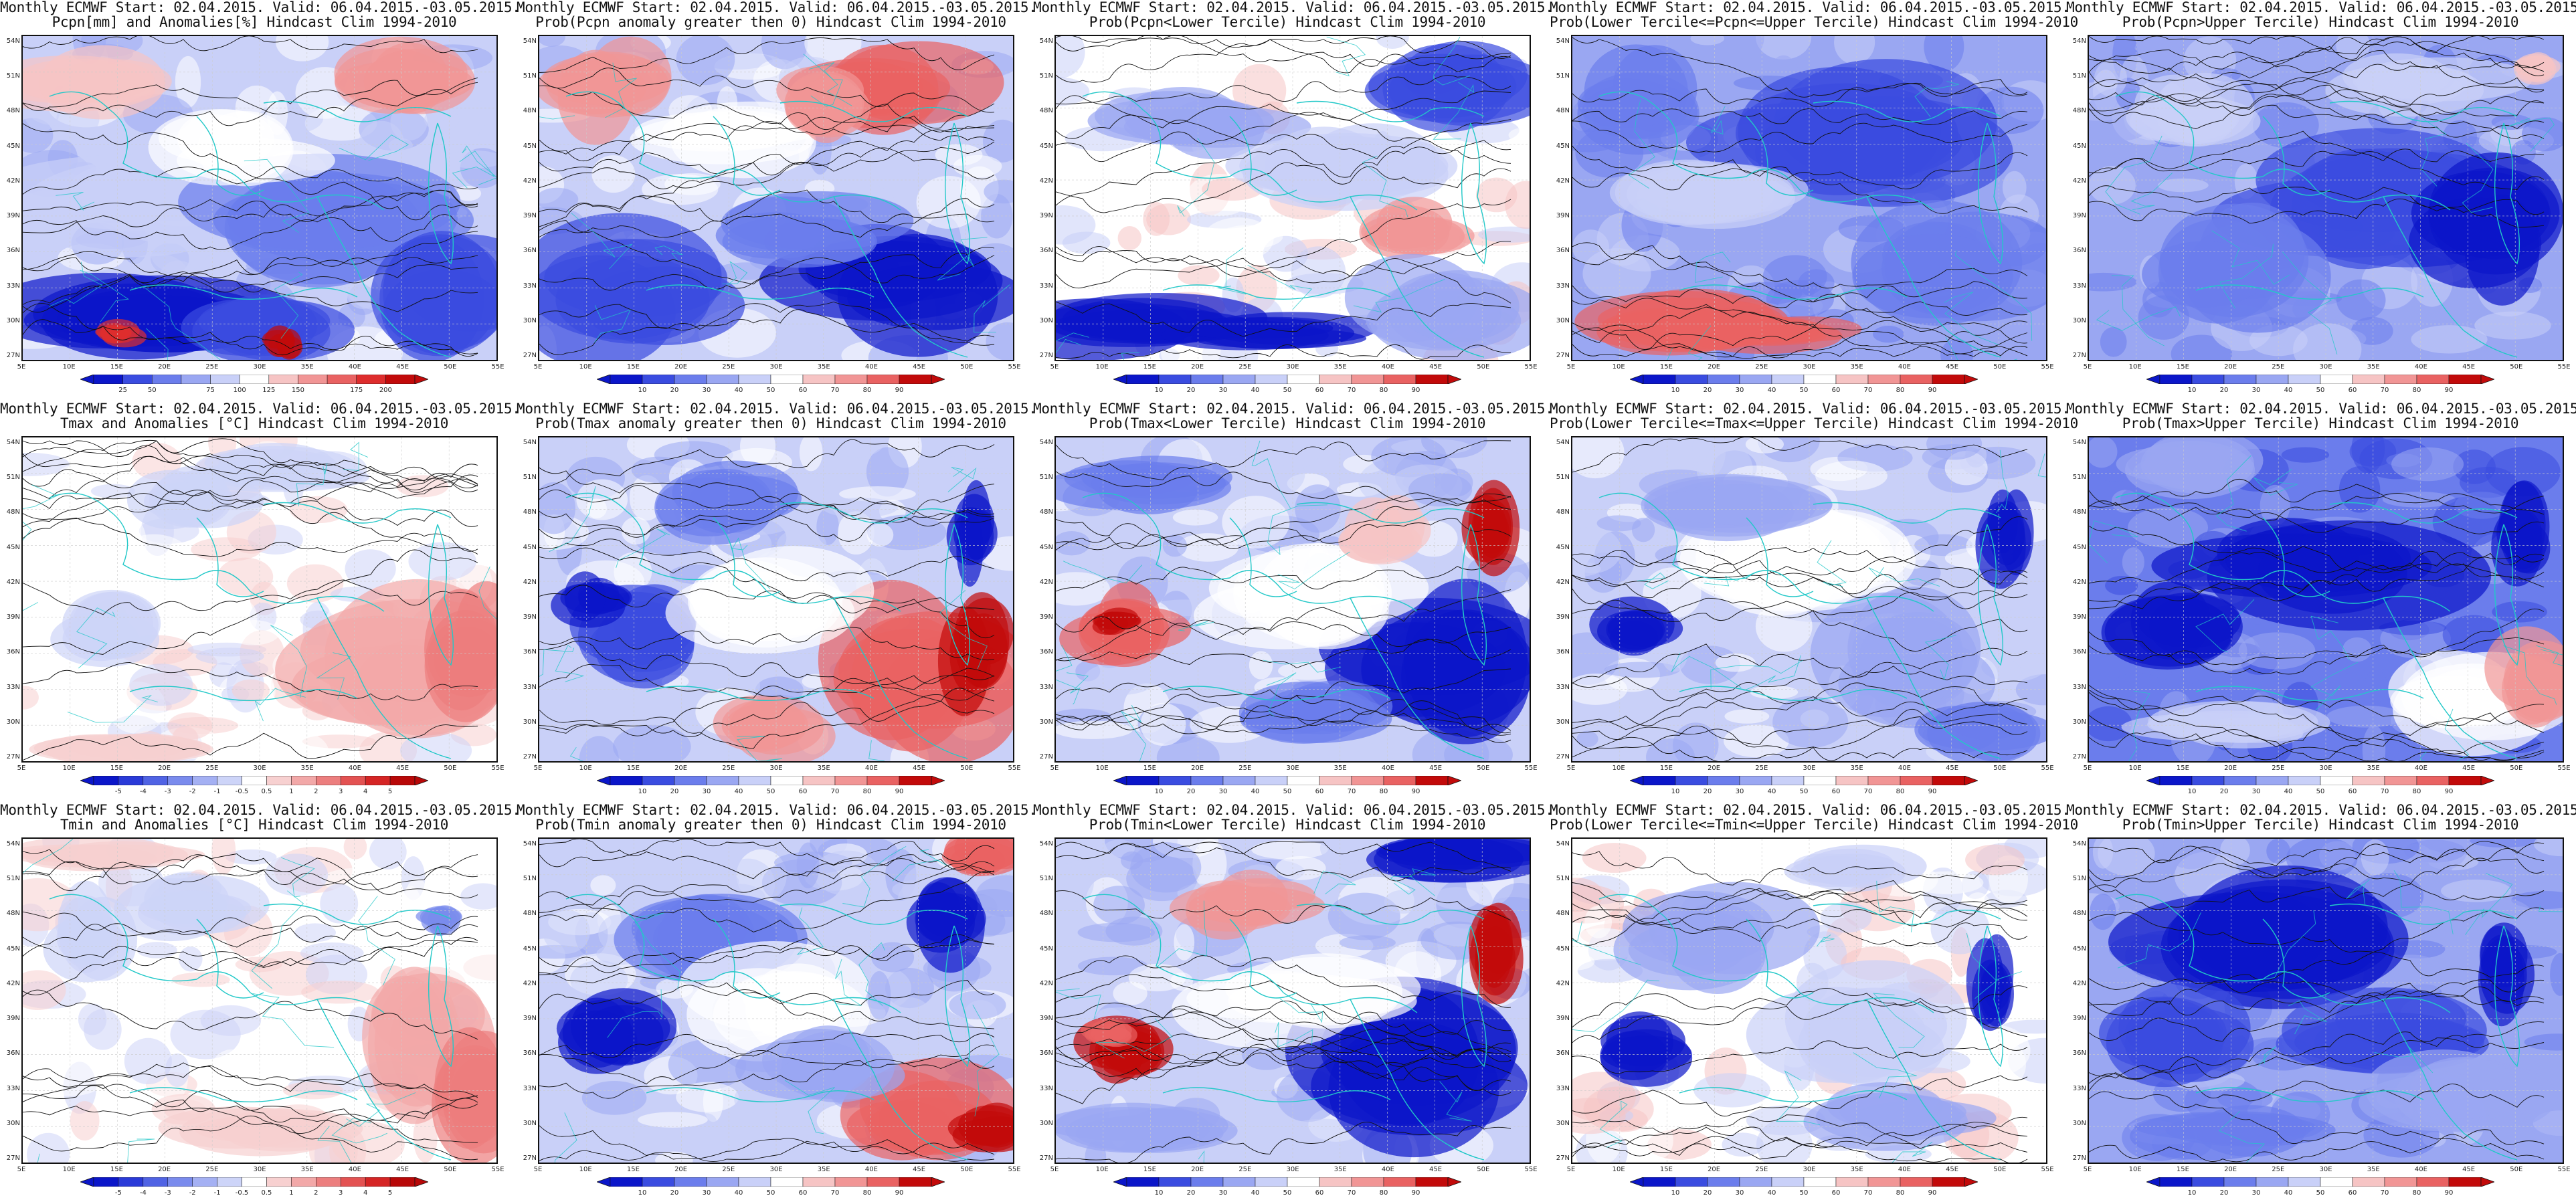 Image resolution: width=2576 pixels, height=1204 pixels. What do you see at coordinates (2416, 390) in the screenshot?
I see `colorbar-tick-label: 80` at bounding box center [2416, 390].